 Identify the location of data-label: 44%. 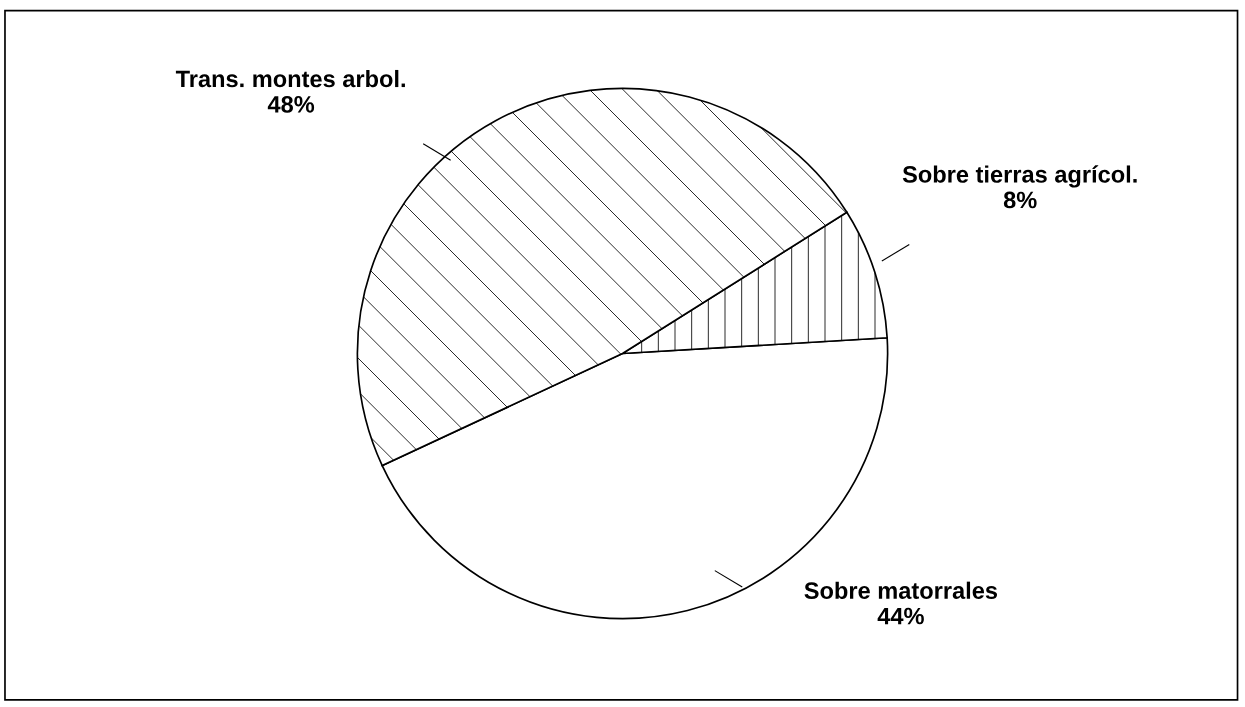
(900, 616).